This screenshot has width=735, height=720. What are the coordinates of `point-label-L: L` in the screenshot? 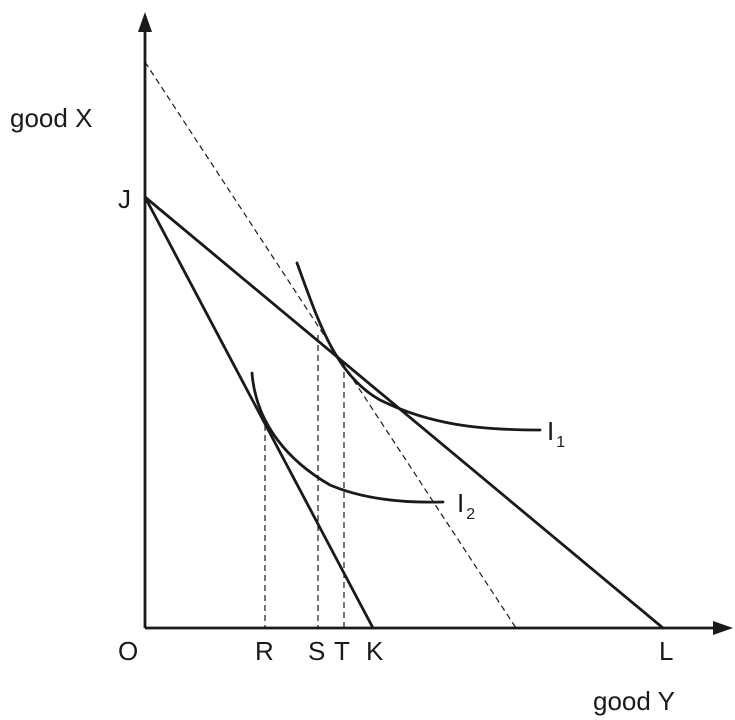 It's located at (666, 651).